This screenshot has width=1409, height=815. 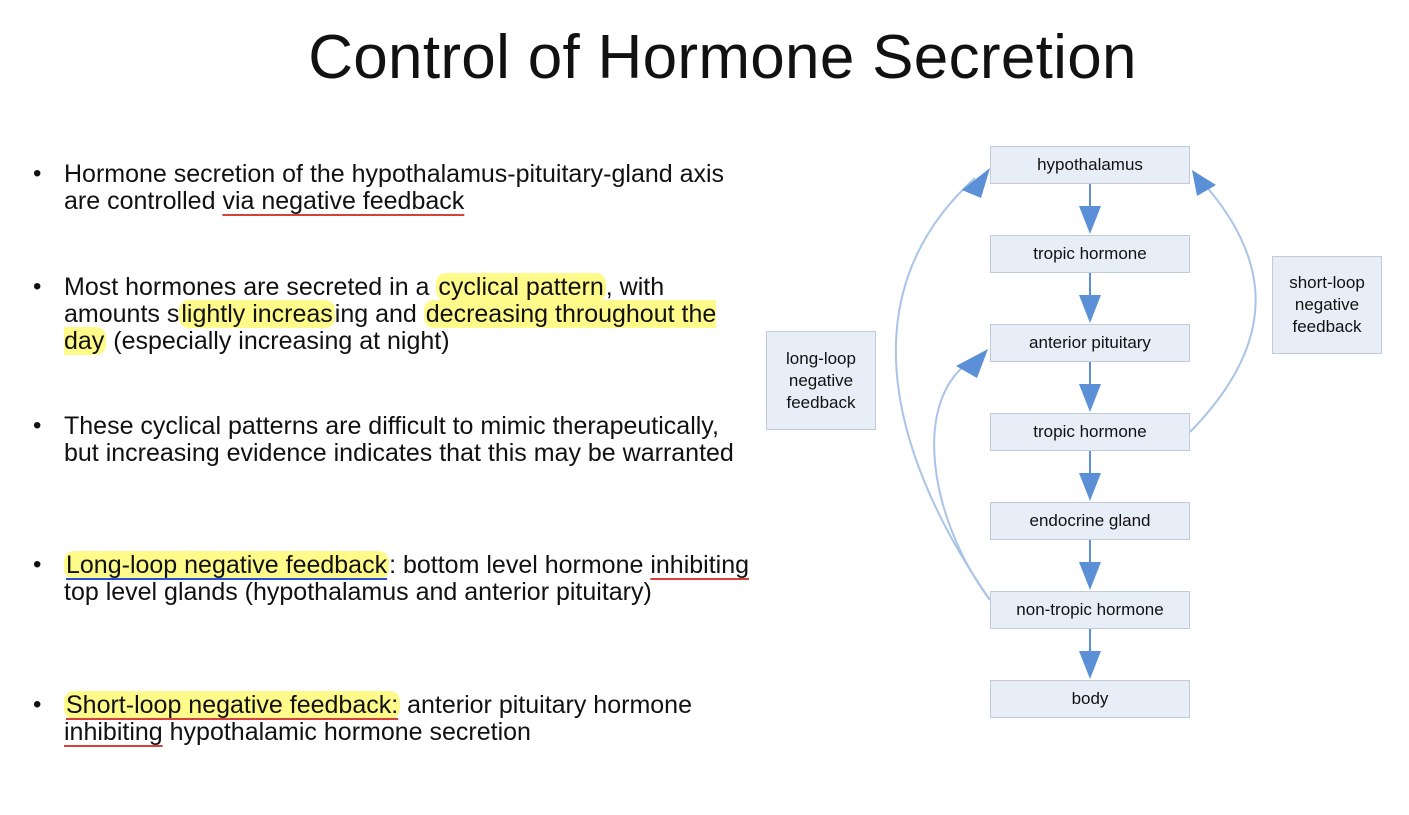 What do you see at coordinates (1090, 699) in the screenshot?
I see `node-body: body` at bounding box center [1090, 699].